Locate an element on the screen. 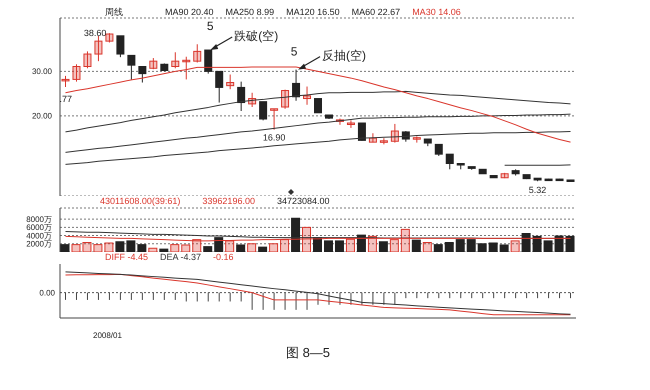 The width and height of the screenshot is (650, 390). y-tick-label: 6000万 is located at coordinates (39, 227).